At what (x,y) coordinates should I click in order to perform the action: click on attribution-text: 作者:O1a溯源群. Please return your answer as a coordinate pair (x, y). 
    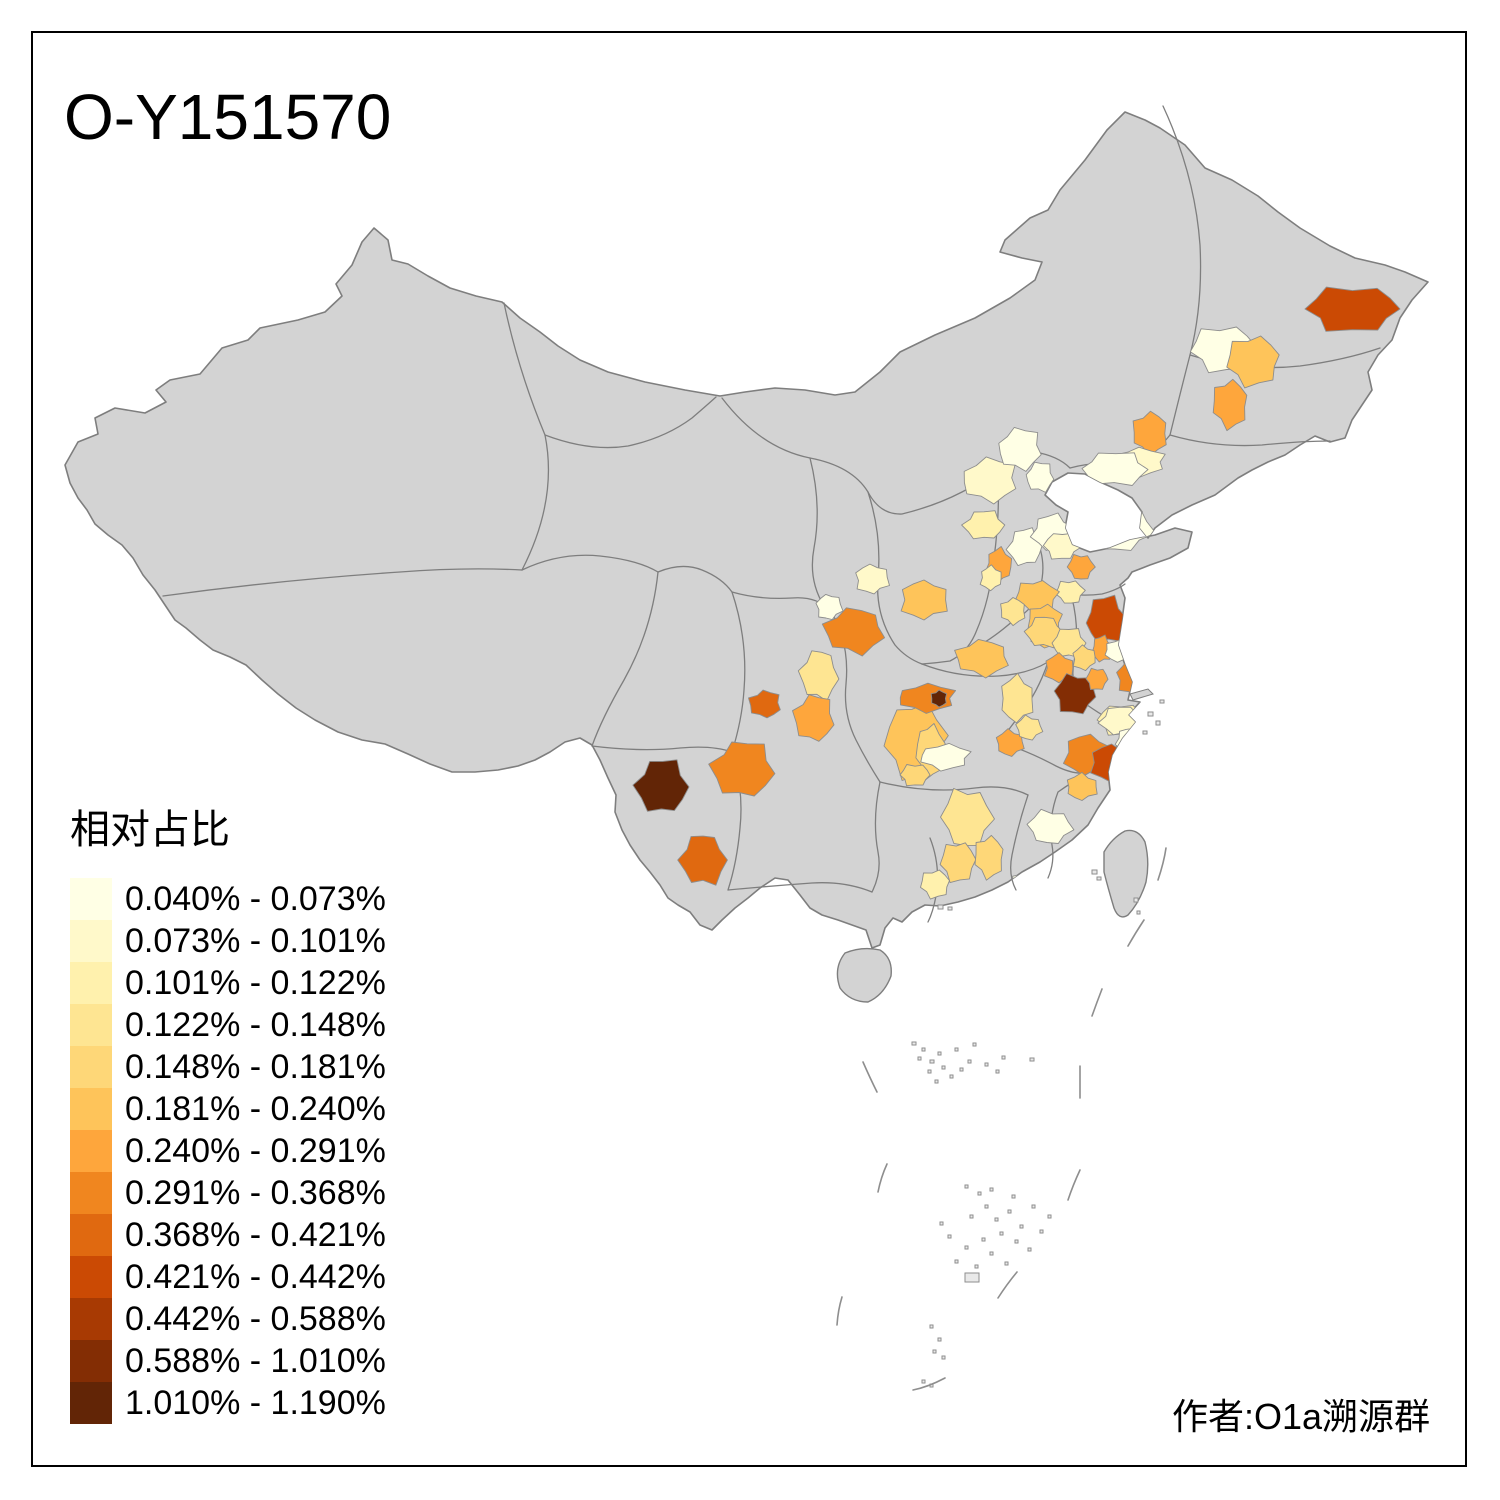
    Looking at the image, I should click on (1300, 1416).